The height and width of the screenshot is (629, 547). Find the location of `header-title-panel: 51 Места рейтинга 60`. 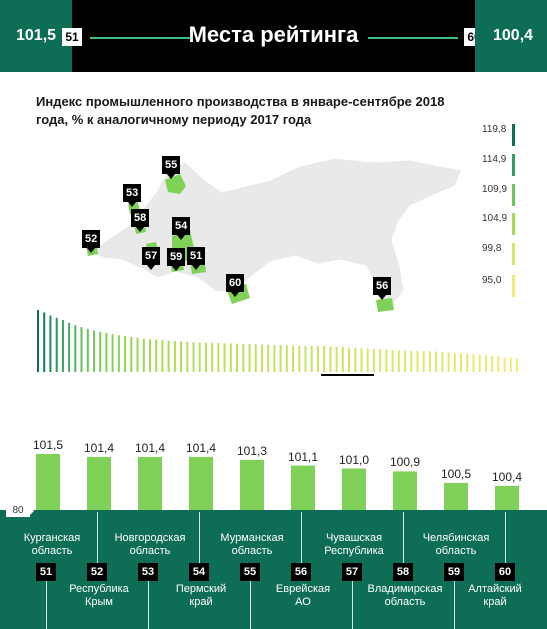

header-title-panel: 51 Места рейтинга 60 is located at coordinates (273, 36).